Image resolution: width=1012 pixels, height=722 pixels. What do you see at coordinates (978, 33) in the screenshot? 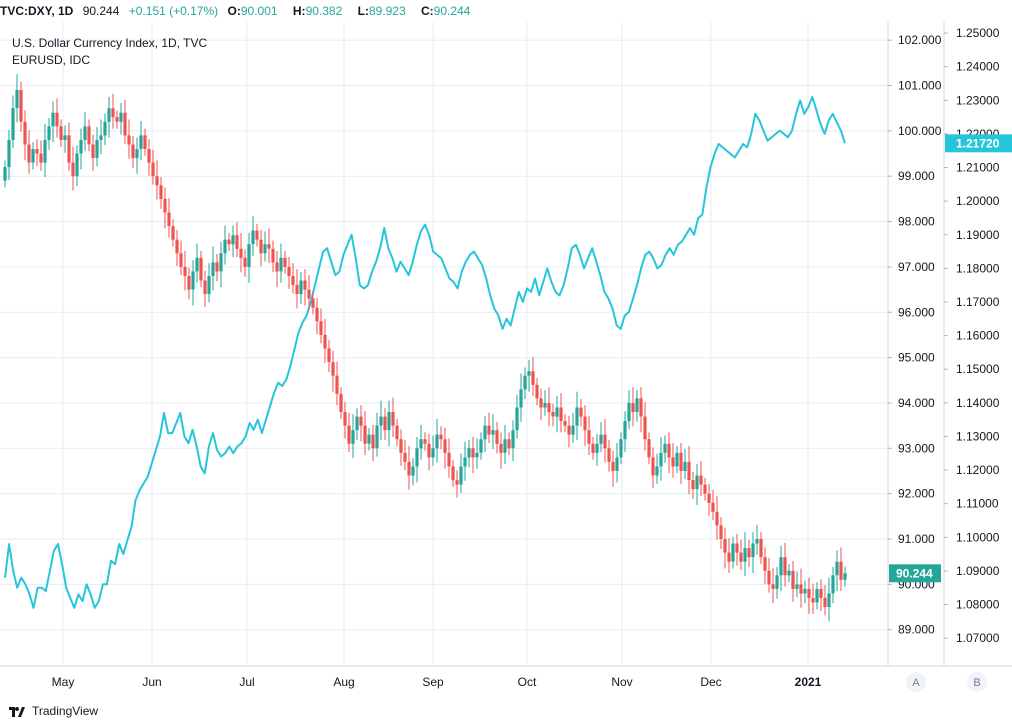
I see `right-scale-tick-label: 1.25000` at bounding box center [978, 33].